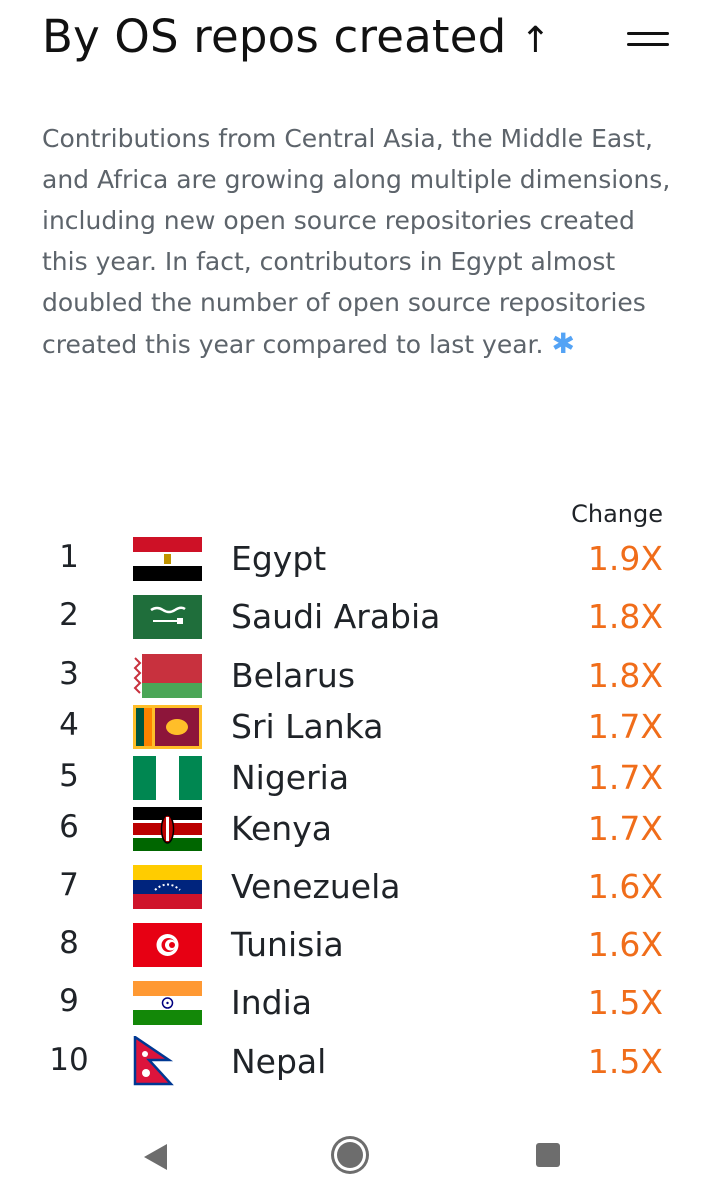 The height and width of the screenshot is (1200, 705). Describe the element at coordinates (69, 1060) in the screenshot. I see `rank-number: 10` at that location.